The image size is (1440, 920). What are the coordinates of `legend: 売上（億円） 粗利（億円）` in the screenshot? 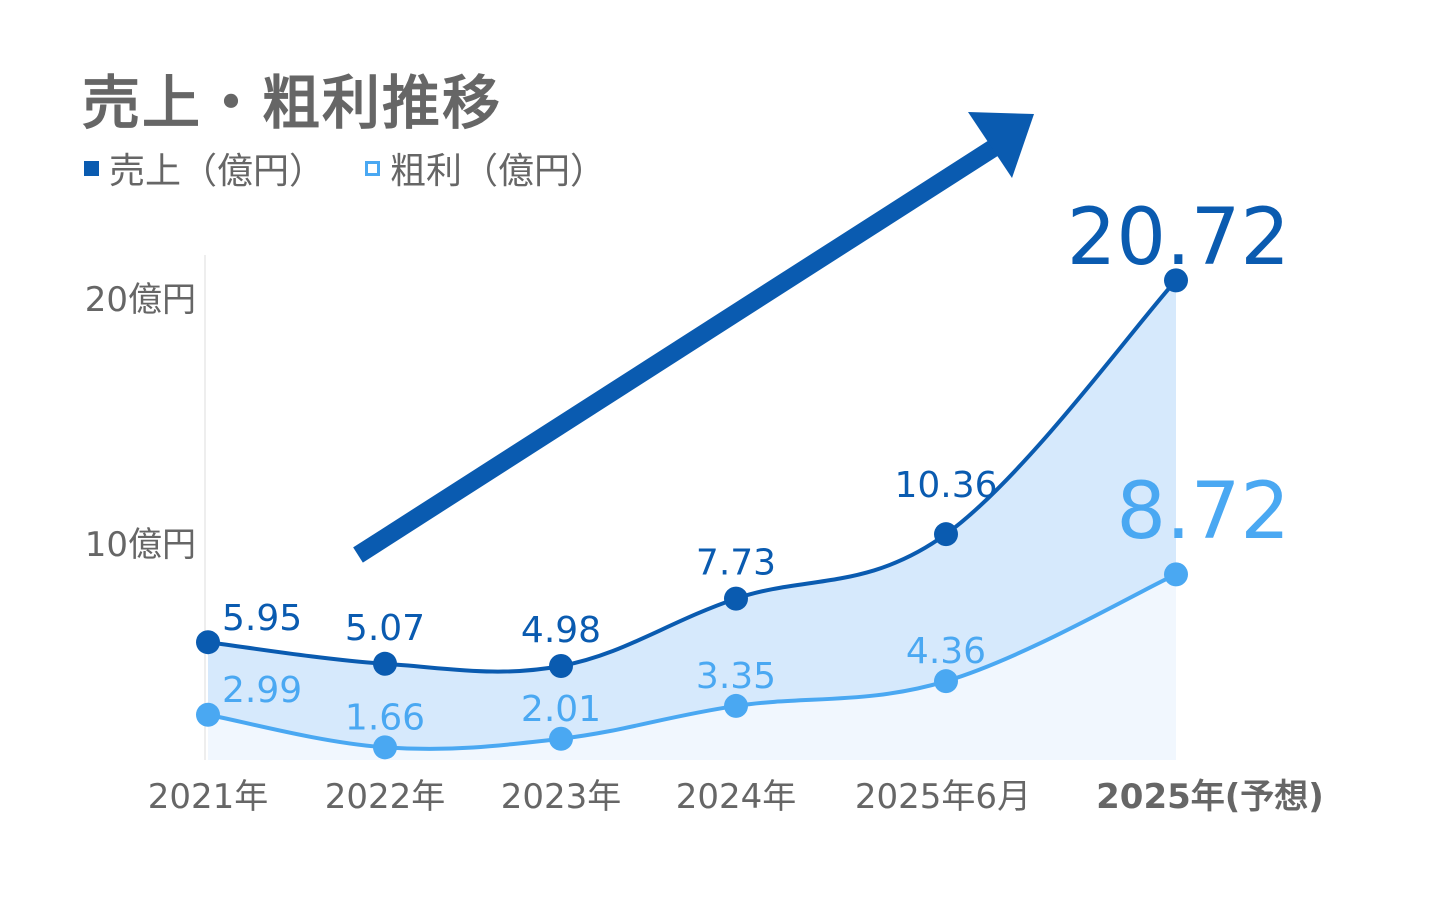 It's located at (365, 168).